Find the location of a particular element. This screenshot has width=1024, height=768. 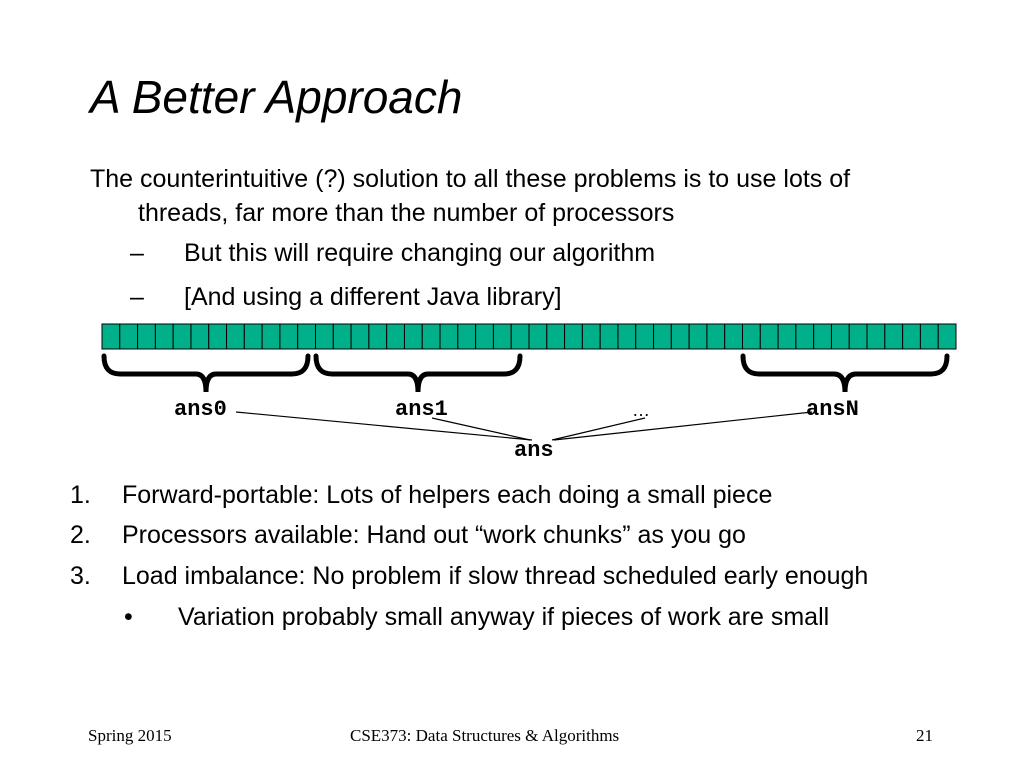

brace-ans0 is located at coordinates (206, 373).